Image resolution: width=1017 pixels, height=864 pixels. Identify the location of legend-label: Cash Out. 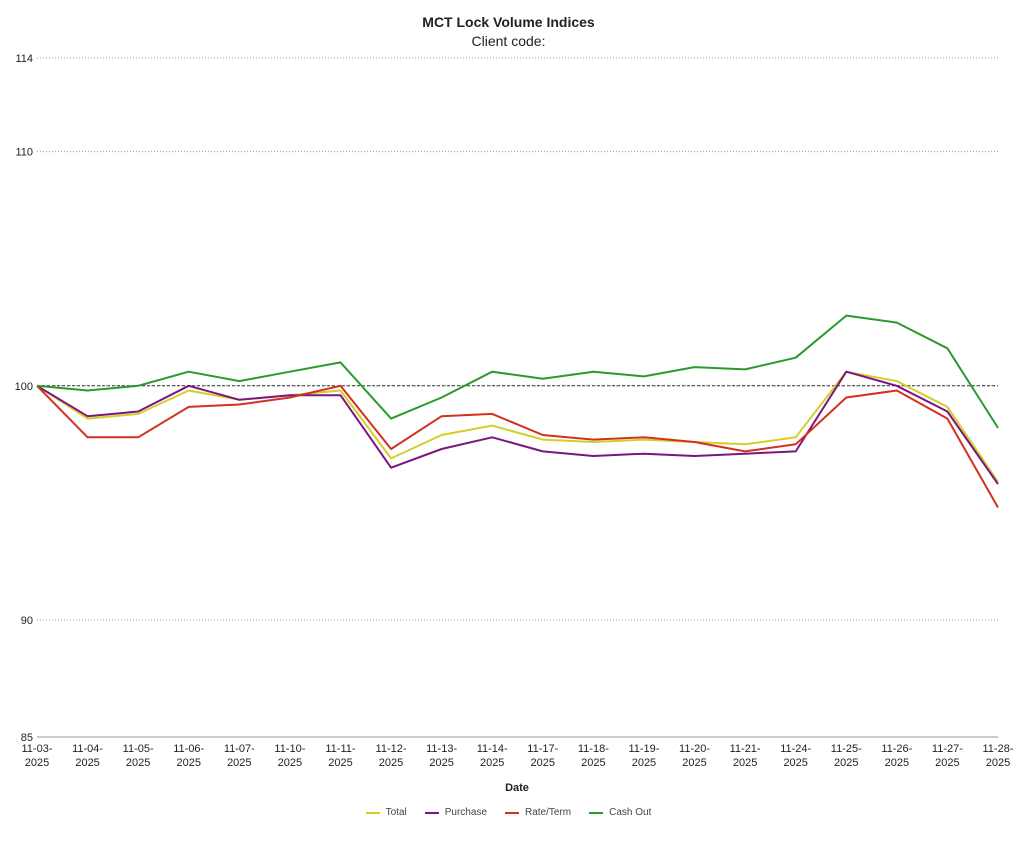
(630, 812).